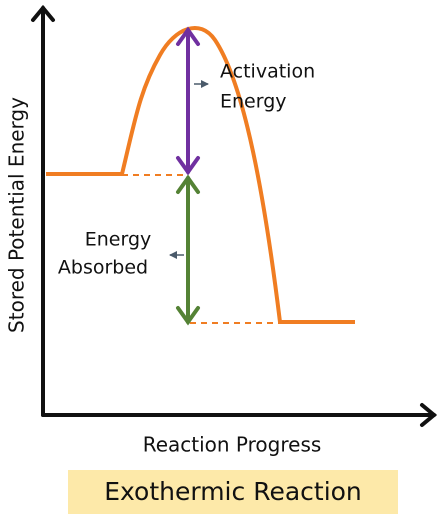  Describe the element at coordinates (103, 268) in the screenshot. I see `absorbed-label: Absorbed` at that location.